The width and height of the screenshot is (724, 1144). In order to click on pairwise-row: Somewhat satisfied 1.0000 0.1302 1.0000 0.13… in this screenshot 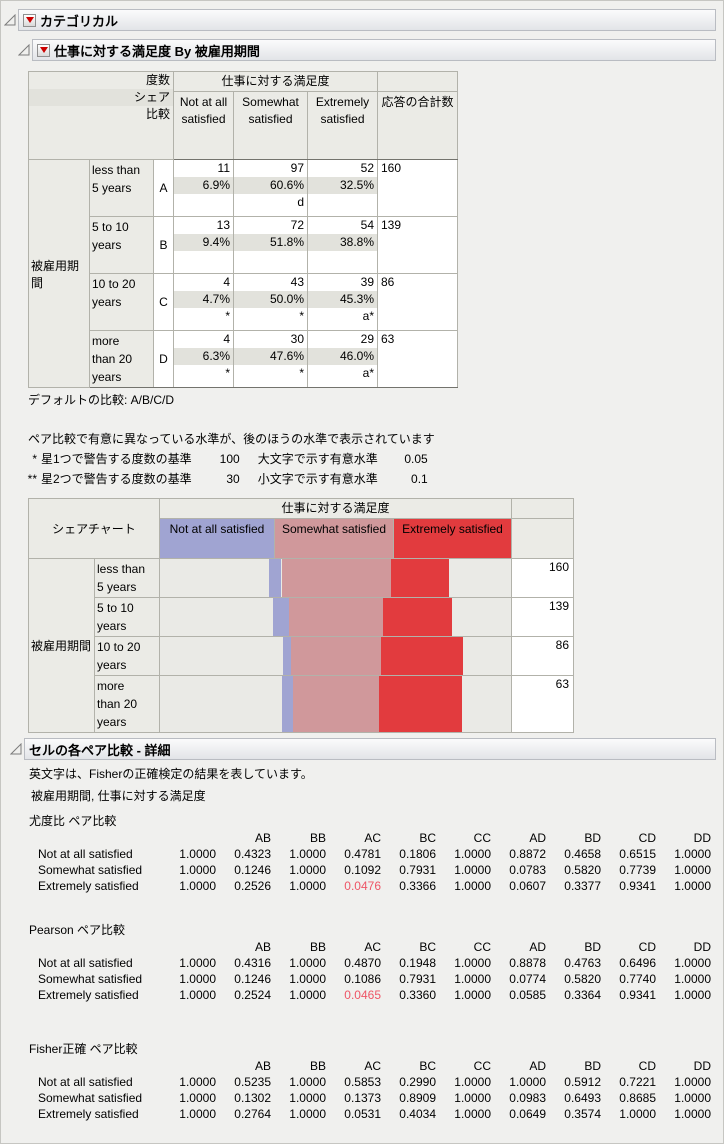, I will do `click(374, 1098)`.